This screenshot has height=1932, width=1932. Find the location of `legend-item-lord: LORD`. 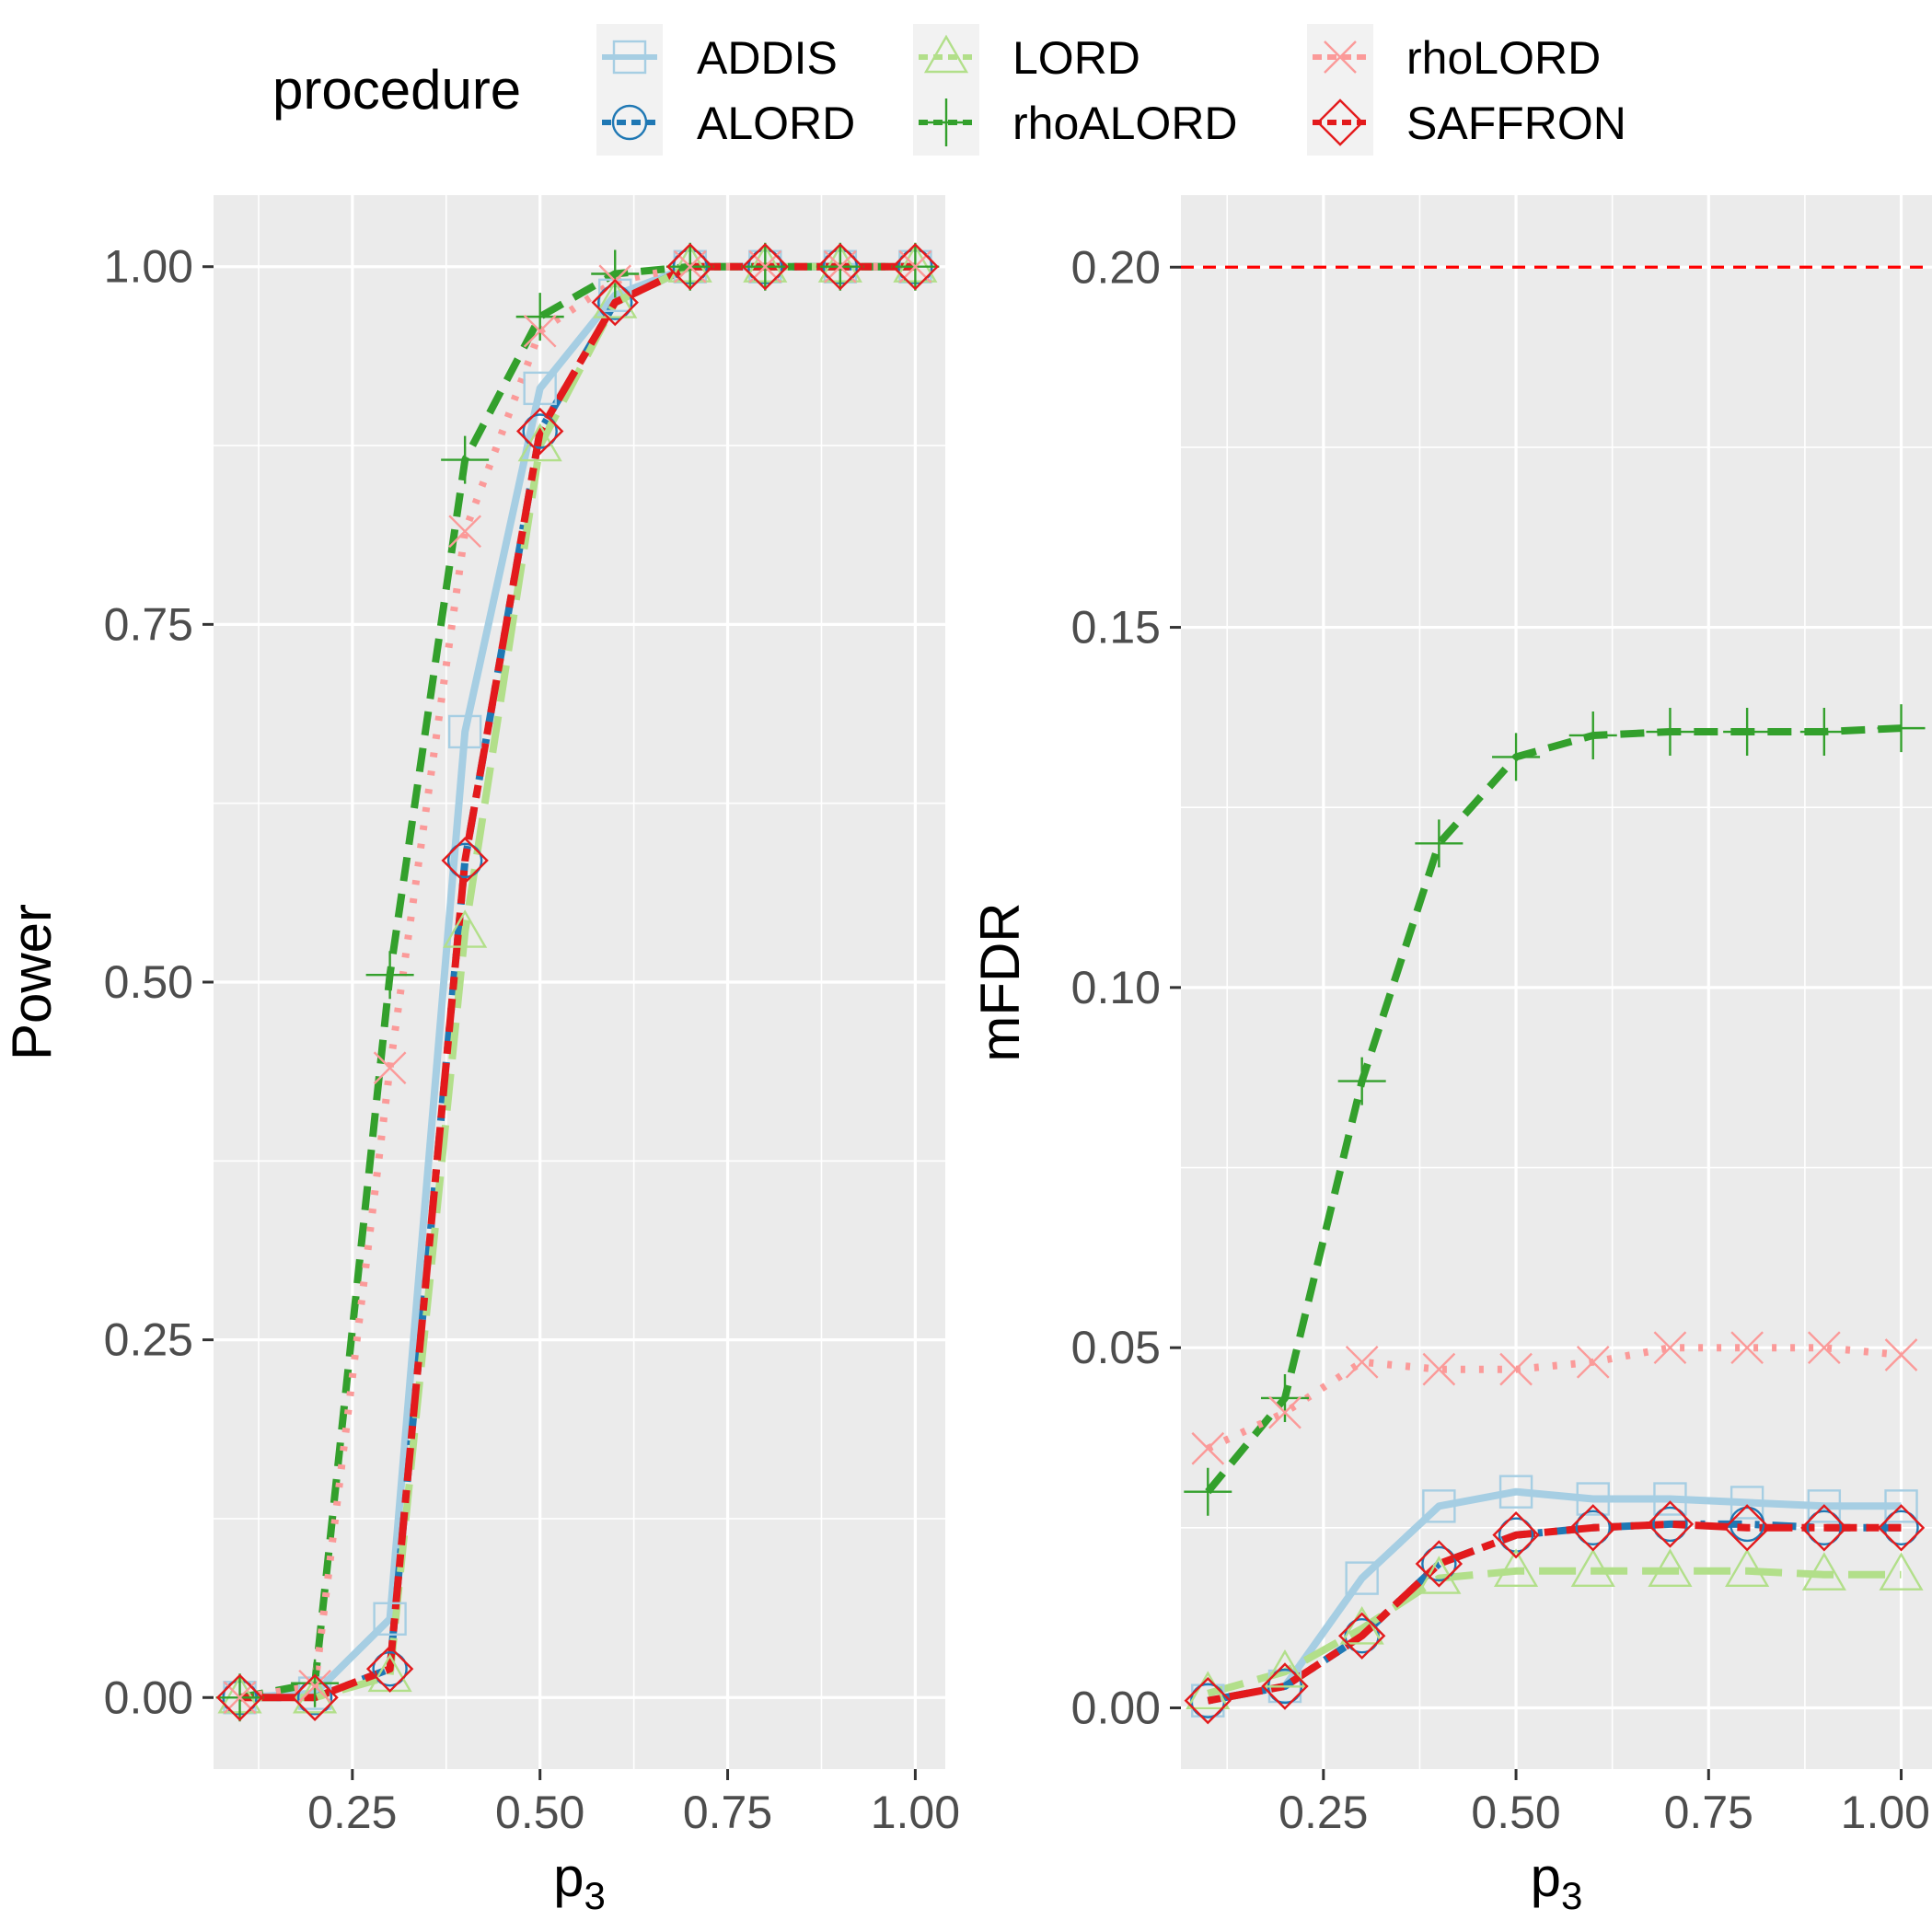

legend-item-lord: LORD is located at coordinates (1026, 57).